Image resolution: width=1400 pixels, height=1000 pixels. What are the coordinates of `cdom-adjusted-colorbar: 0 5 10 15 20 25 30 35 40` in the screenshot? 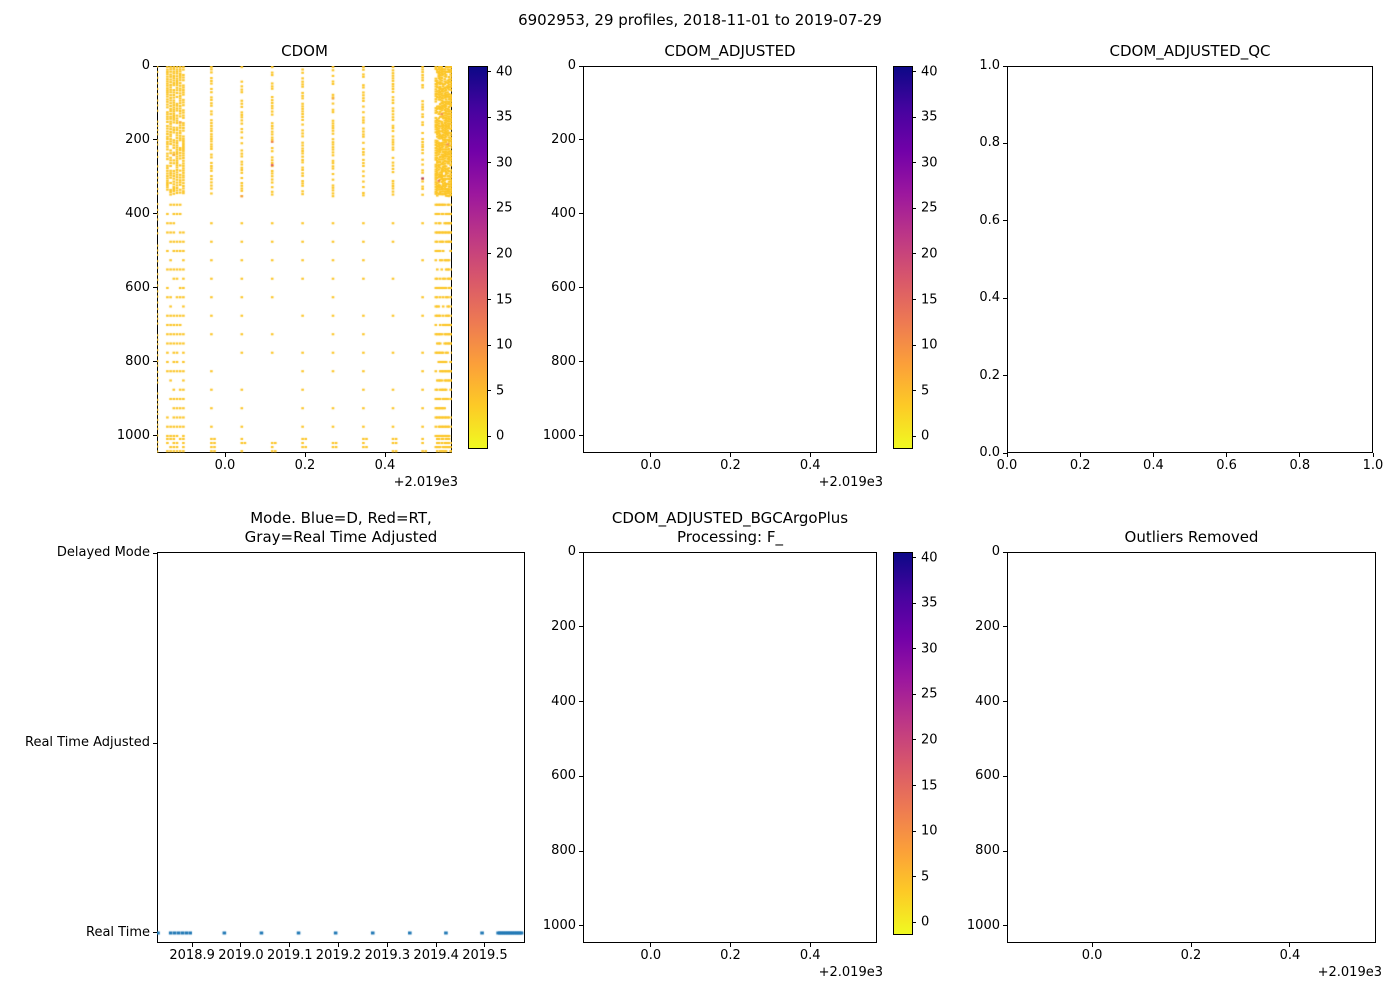 It's located at (915, 256).